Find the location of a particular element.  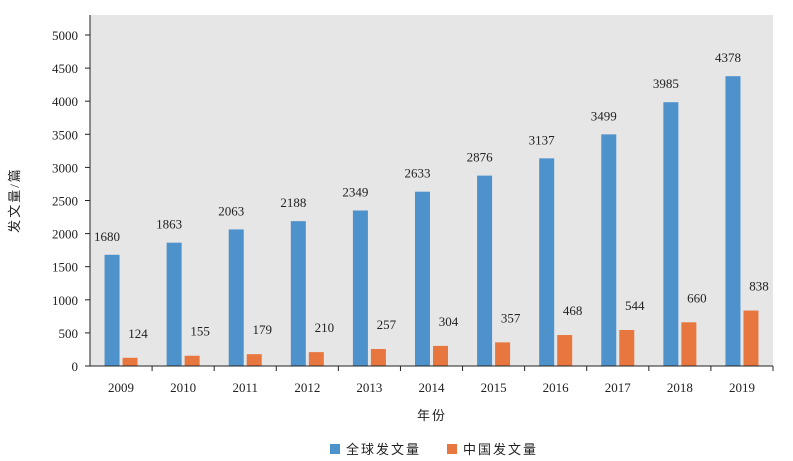

data-label-china-2012: 210 is located at coordinates (325, 327).